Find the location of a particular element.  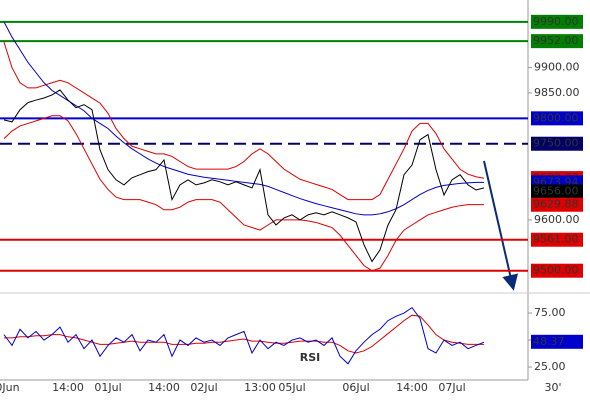

x-tick-label: 30Jun is located at coordinates (10, 387).